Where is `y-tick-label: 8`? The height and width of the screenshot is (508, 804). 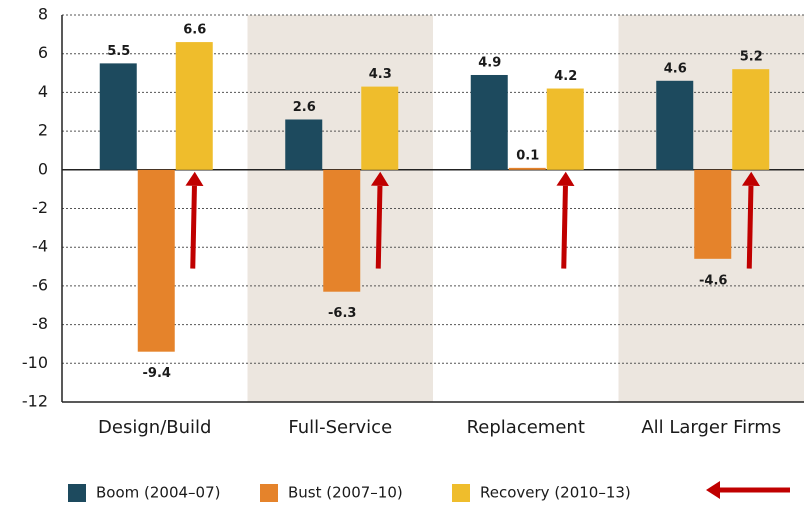 y-tick-label: 8 is located at coordinates (43, 14).